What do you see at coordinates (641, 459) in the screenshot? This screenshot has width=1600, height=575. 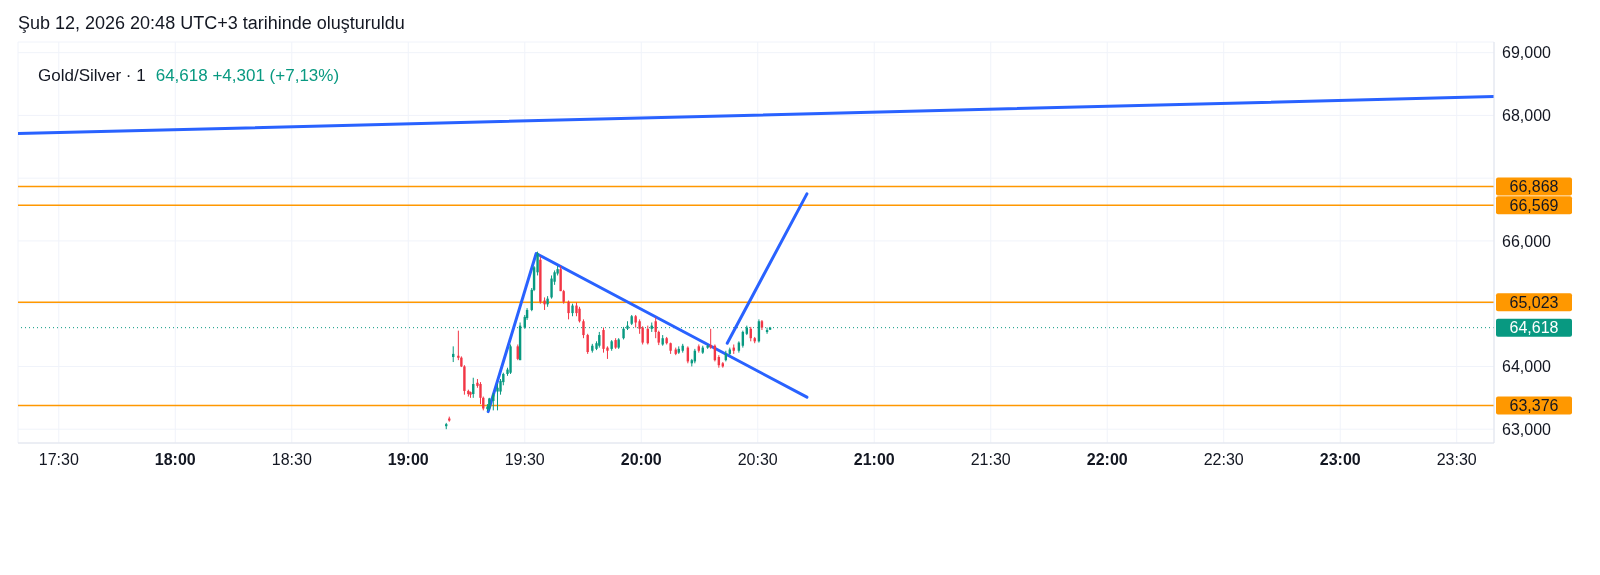 I see `x-tick-label: 20:00` at bounding box center [641, 459].